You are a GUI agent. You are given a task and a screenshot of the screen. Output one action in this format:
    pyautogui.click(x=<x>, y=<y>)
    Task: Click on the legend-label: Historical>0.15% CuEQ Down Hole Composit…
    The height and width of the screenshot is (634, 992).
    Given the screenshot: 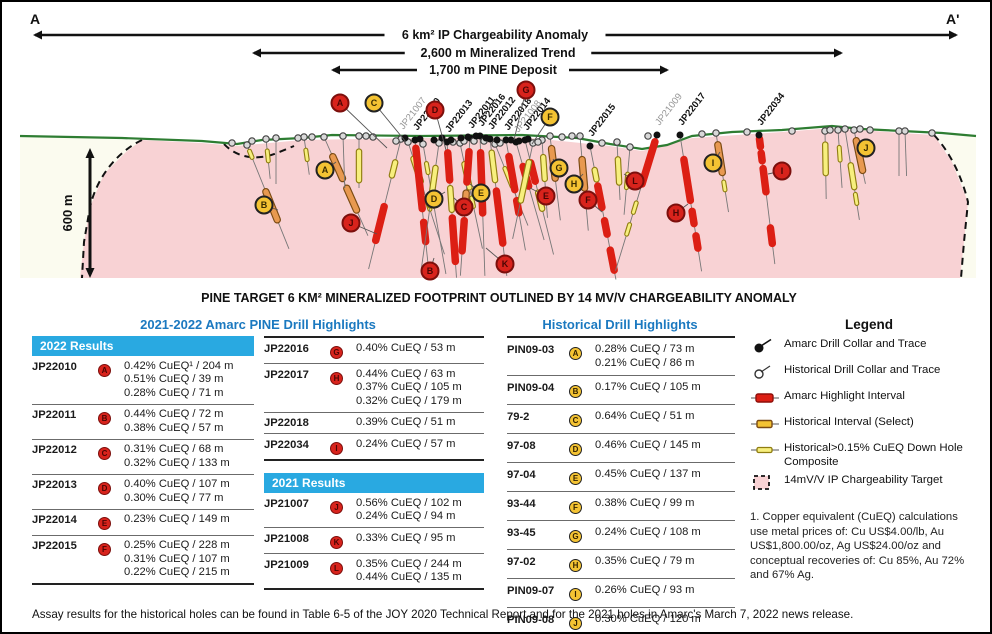 What is the action you would take?
    pyautogui.click(x=873, y=455)
    